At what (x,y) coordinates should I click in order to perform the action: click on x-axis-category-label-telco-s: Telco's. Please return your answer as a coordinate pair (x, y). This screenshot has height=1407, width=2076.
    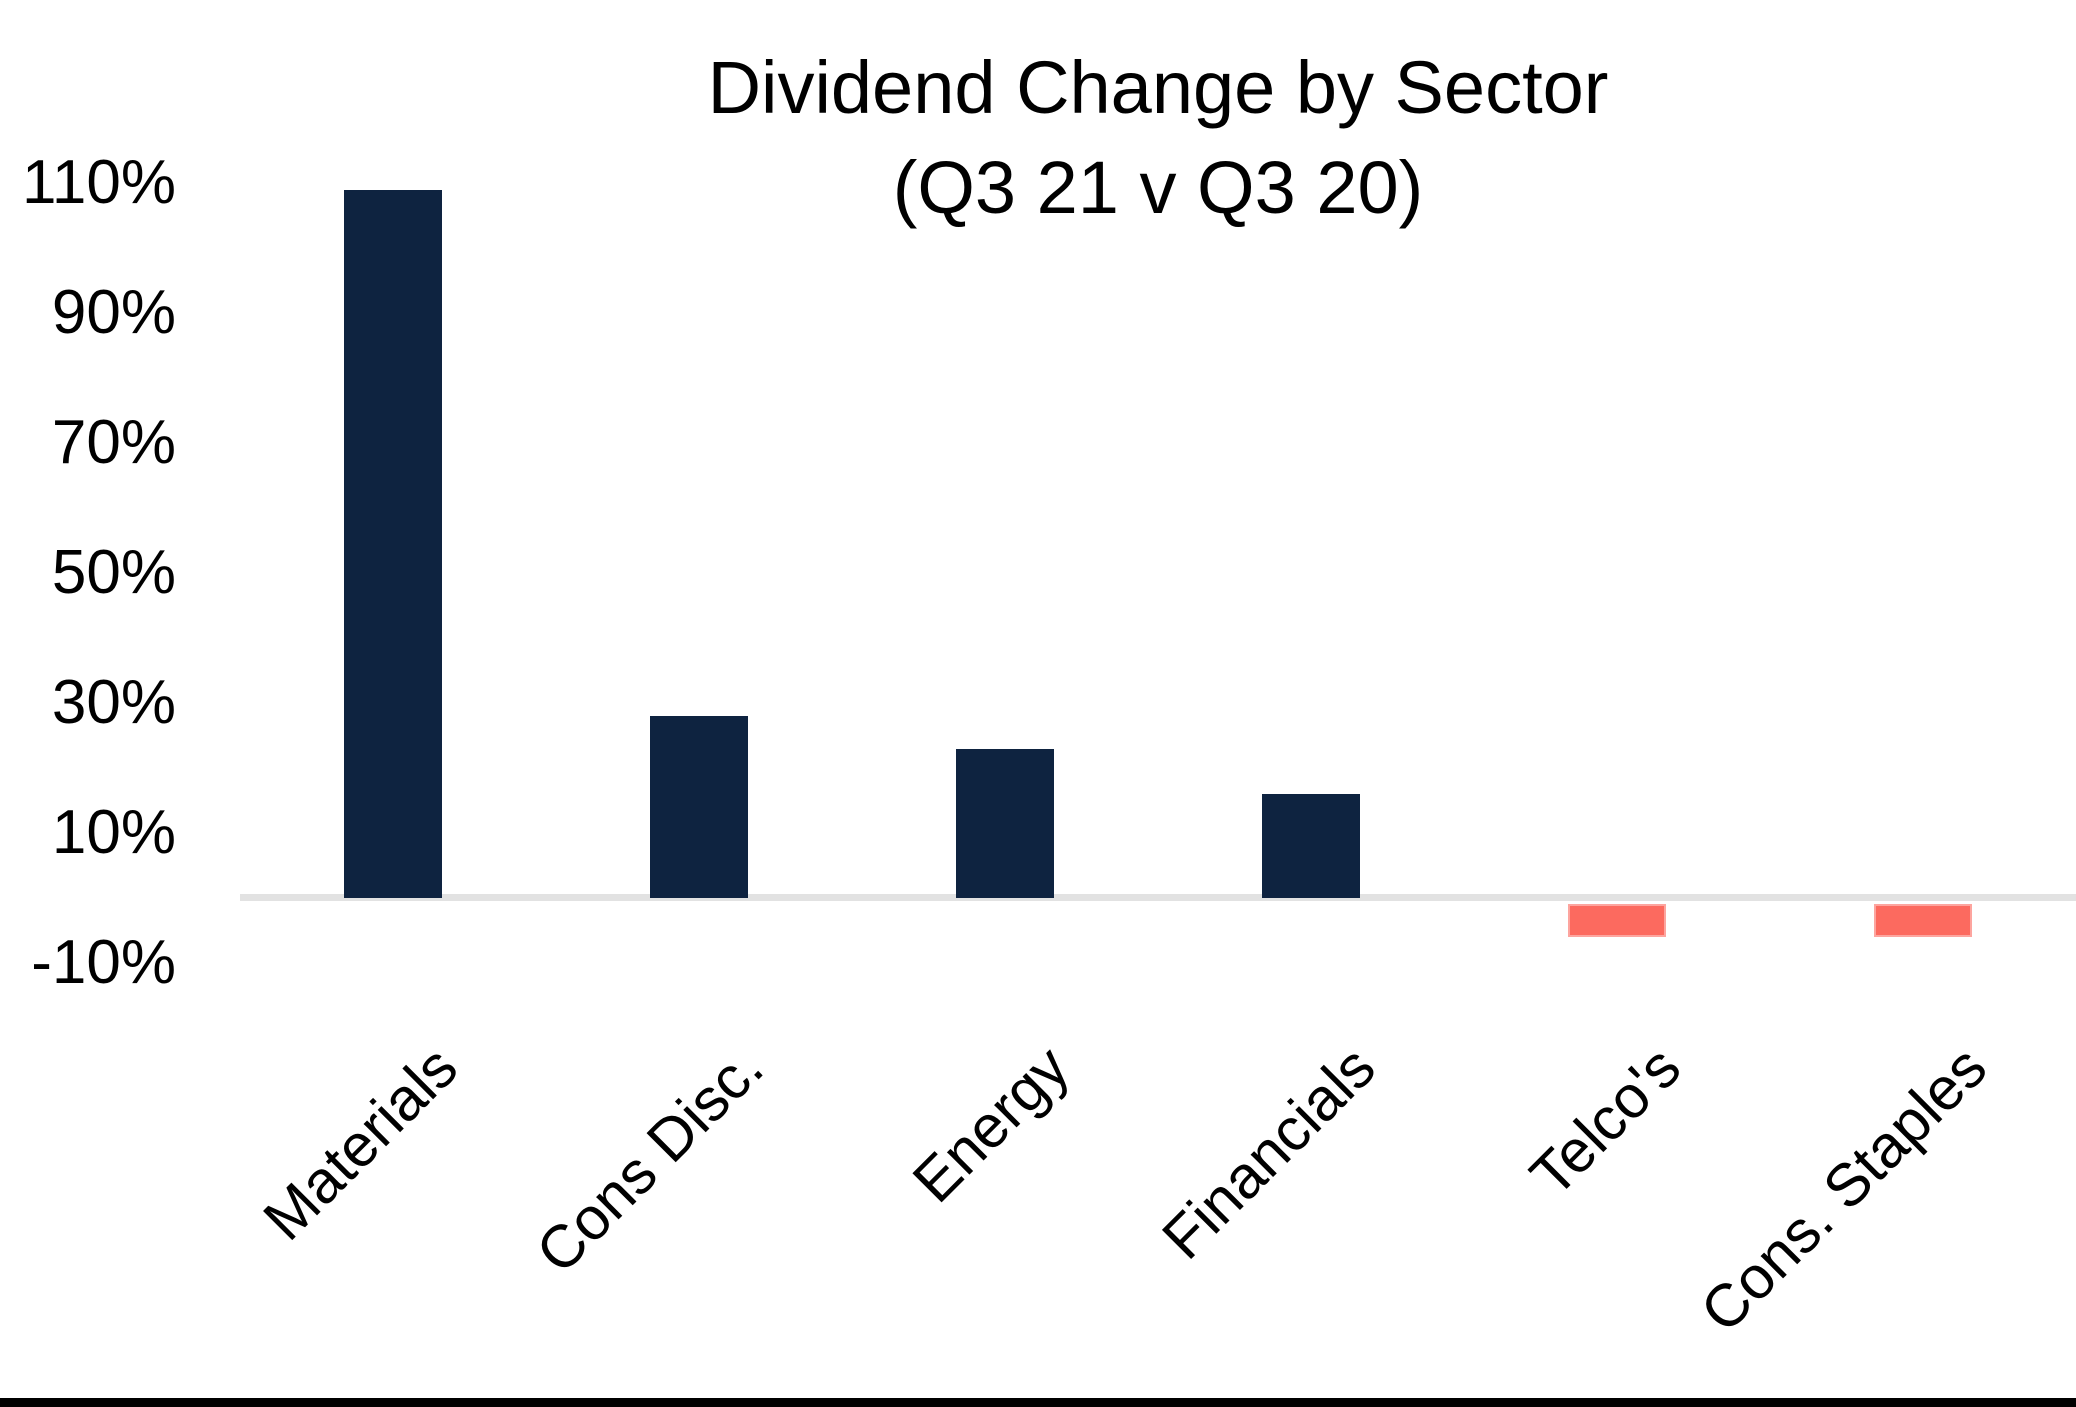
    Looking at the image, I should click on (1605, 1121).